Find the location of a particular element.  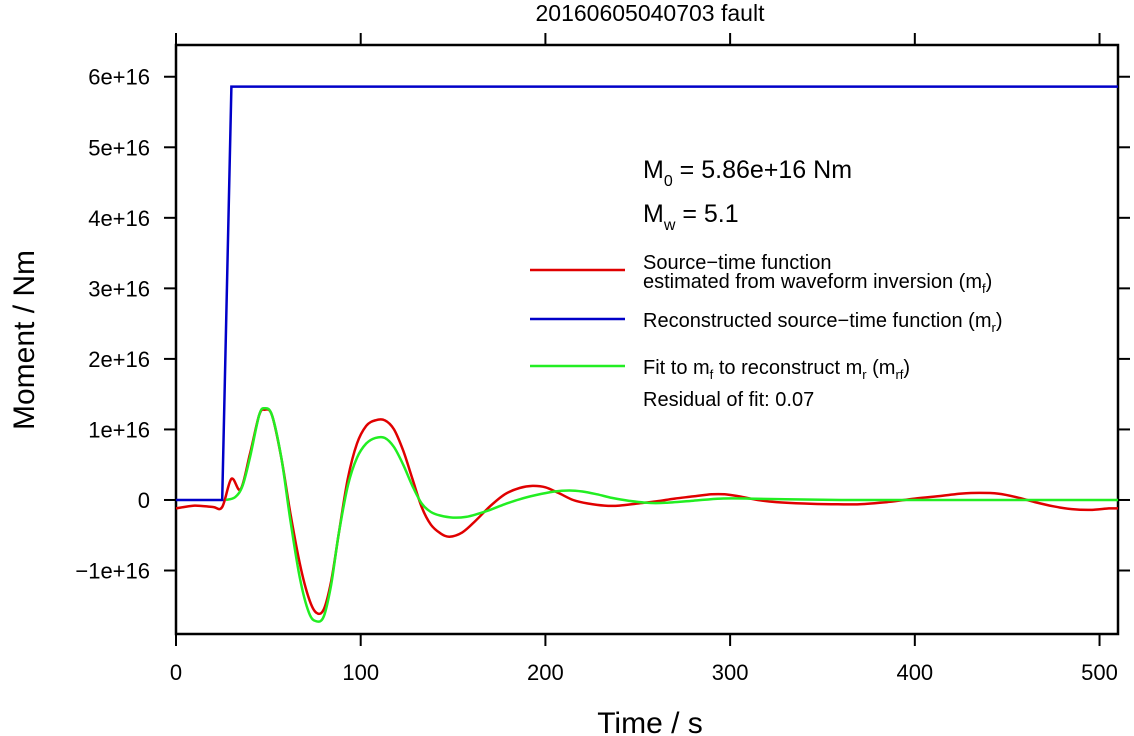

y-tick-label: −1e+16 is located at coordinates (112, 571).